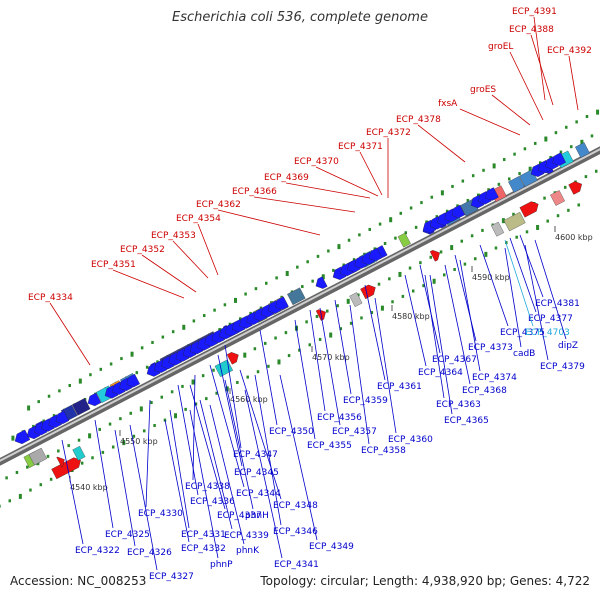 This screenshot has height=600, width=600. Describe the element at coordinates (256, 473) in the screenshot. I see `reverse-gene-label: ECP_4345` at that location.